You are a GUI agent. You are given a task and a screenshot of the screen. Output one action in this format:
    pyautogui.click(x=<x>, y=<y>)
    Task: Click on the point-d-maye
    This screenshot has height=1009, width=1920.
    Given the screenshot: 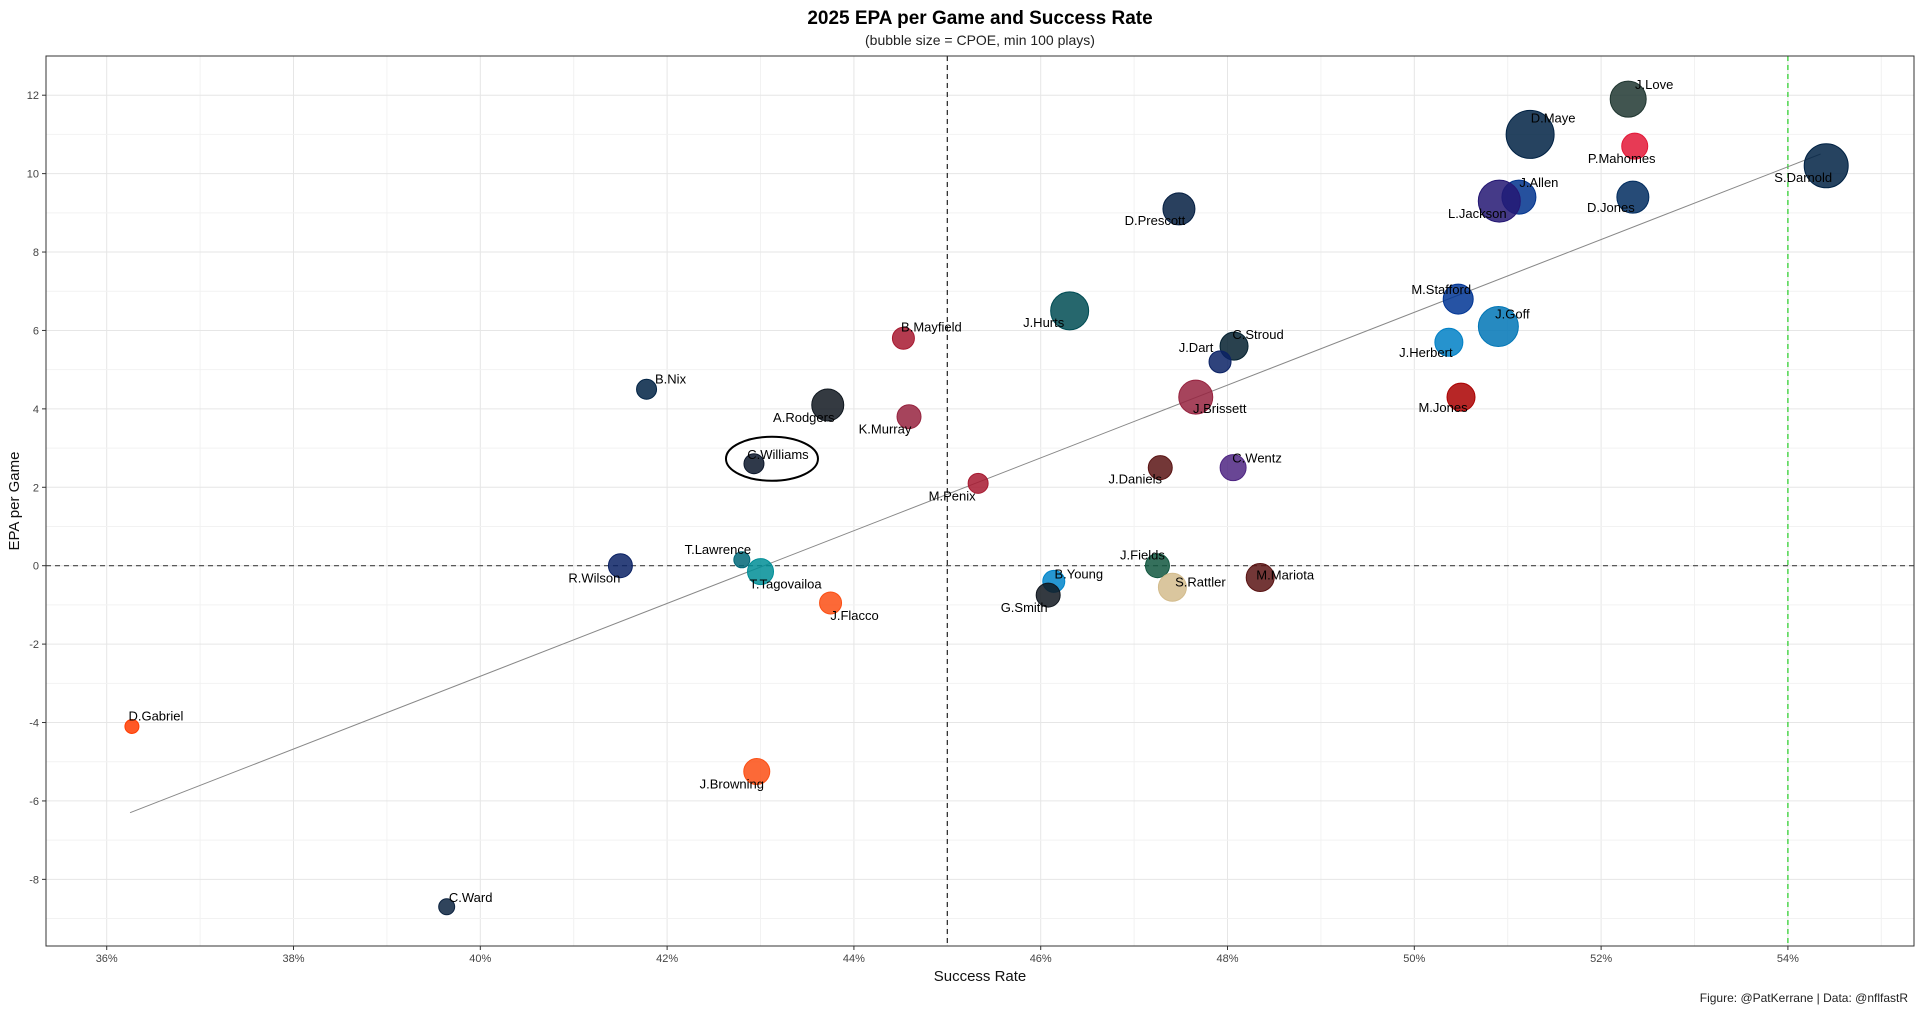 What is the action you would take?
    pyautogui.click(x=1530, y=134)
    